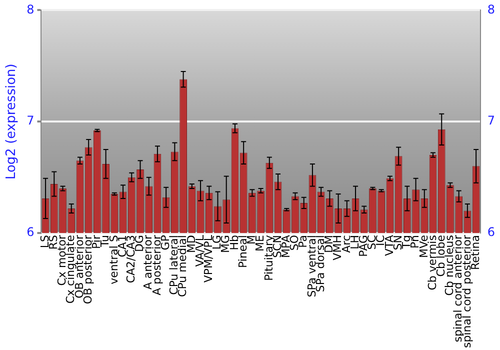  I want to click on y2-tick-label: 8, so click(491, 9).